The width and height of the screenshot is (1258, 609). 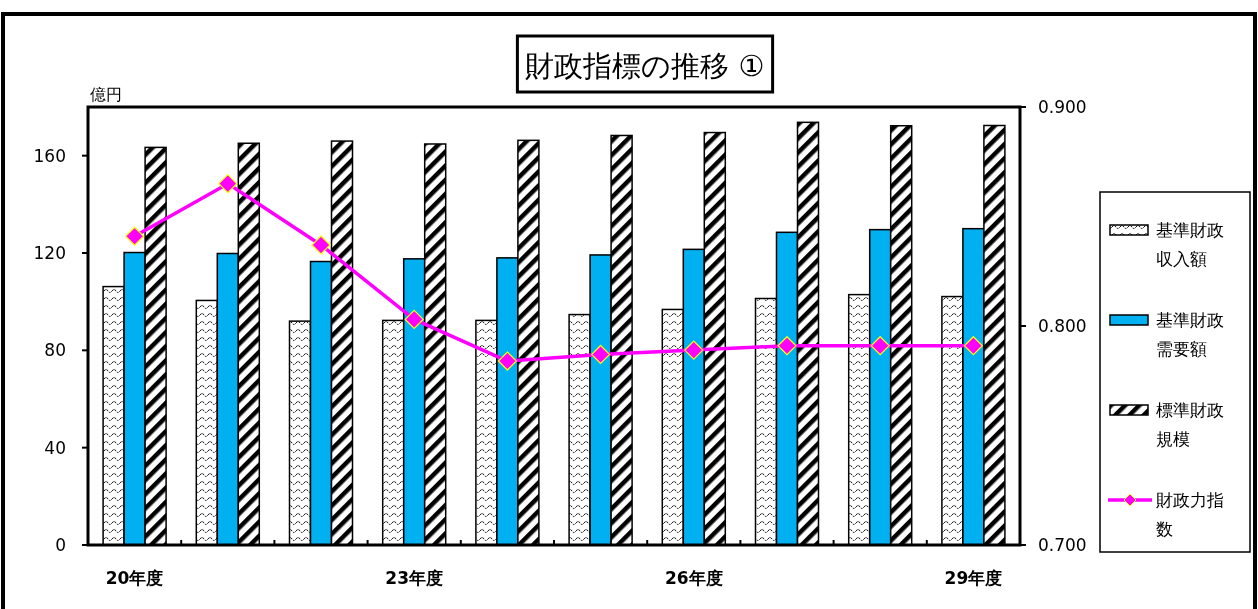 I want to click on y-tick-label: 80, so click(x=55, y=350).